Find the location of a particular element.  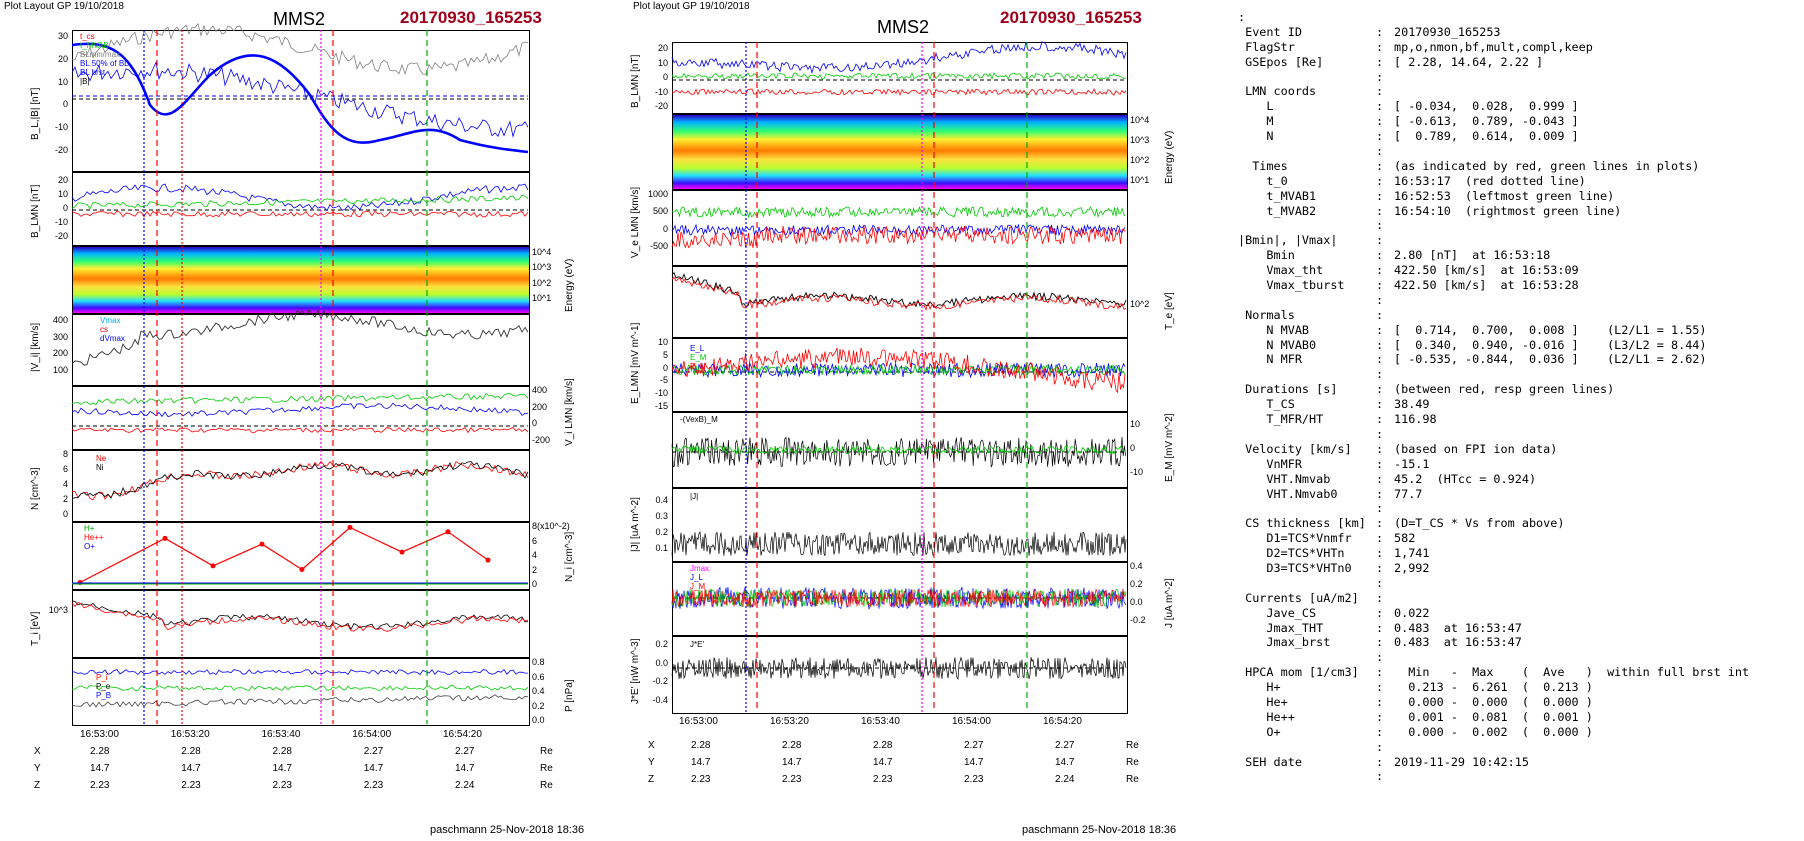

ylabel-left-vilmn: V_i LMN [km/s] is located at coordinates (569, 412).